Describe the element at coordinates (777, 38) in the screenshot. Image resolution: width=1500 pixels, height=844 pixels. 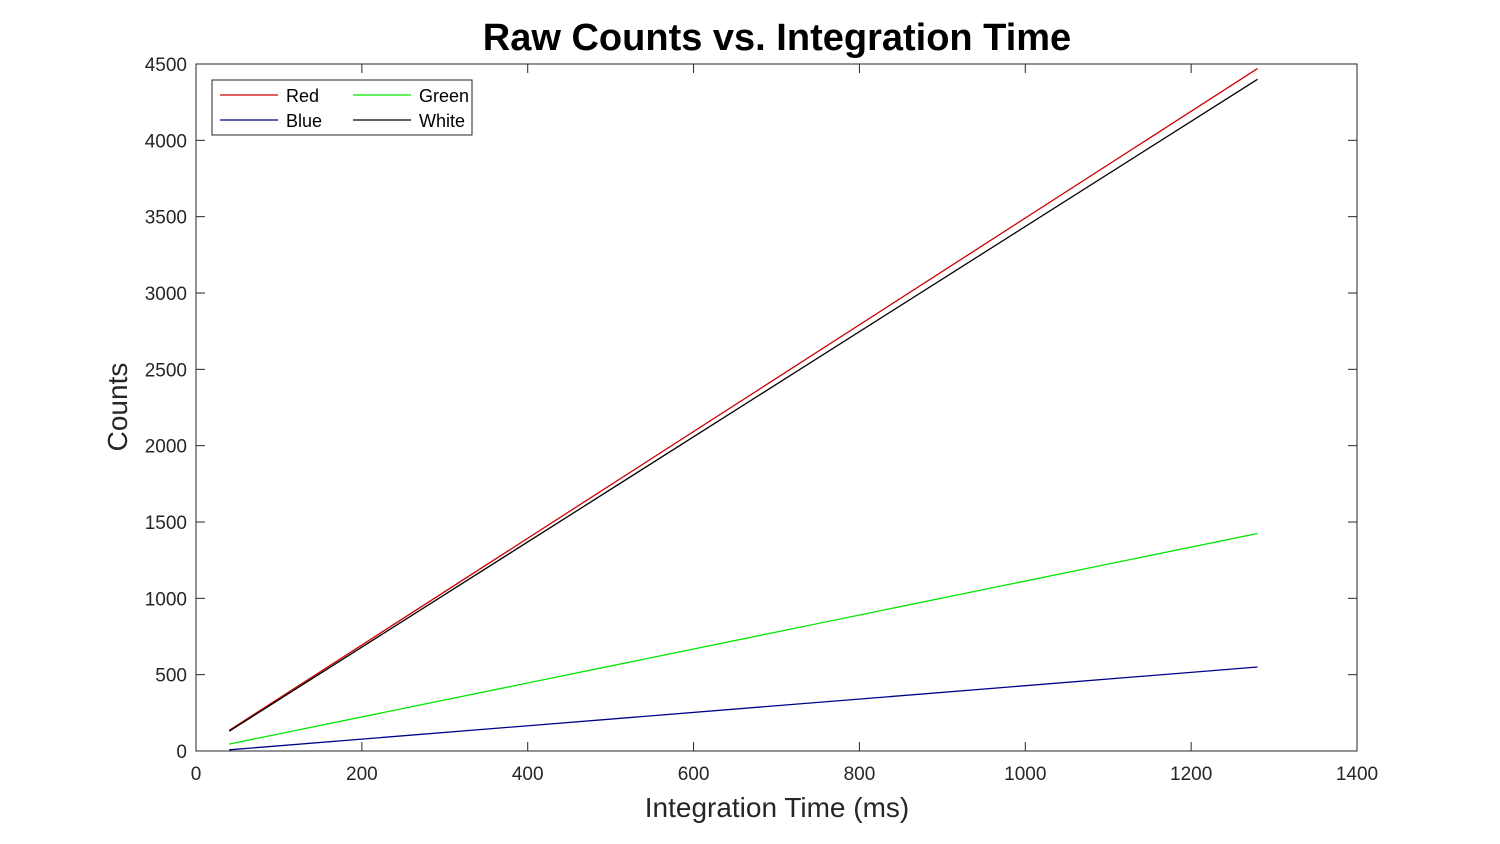
I see `chart-title: Raw Counts vs. Integration Time` at that location.